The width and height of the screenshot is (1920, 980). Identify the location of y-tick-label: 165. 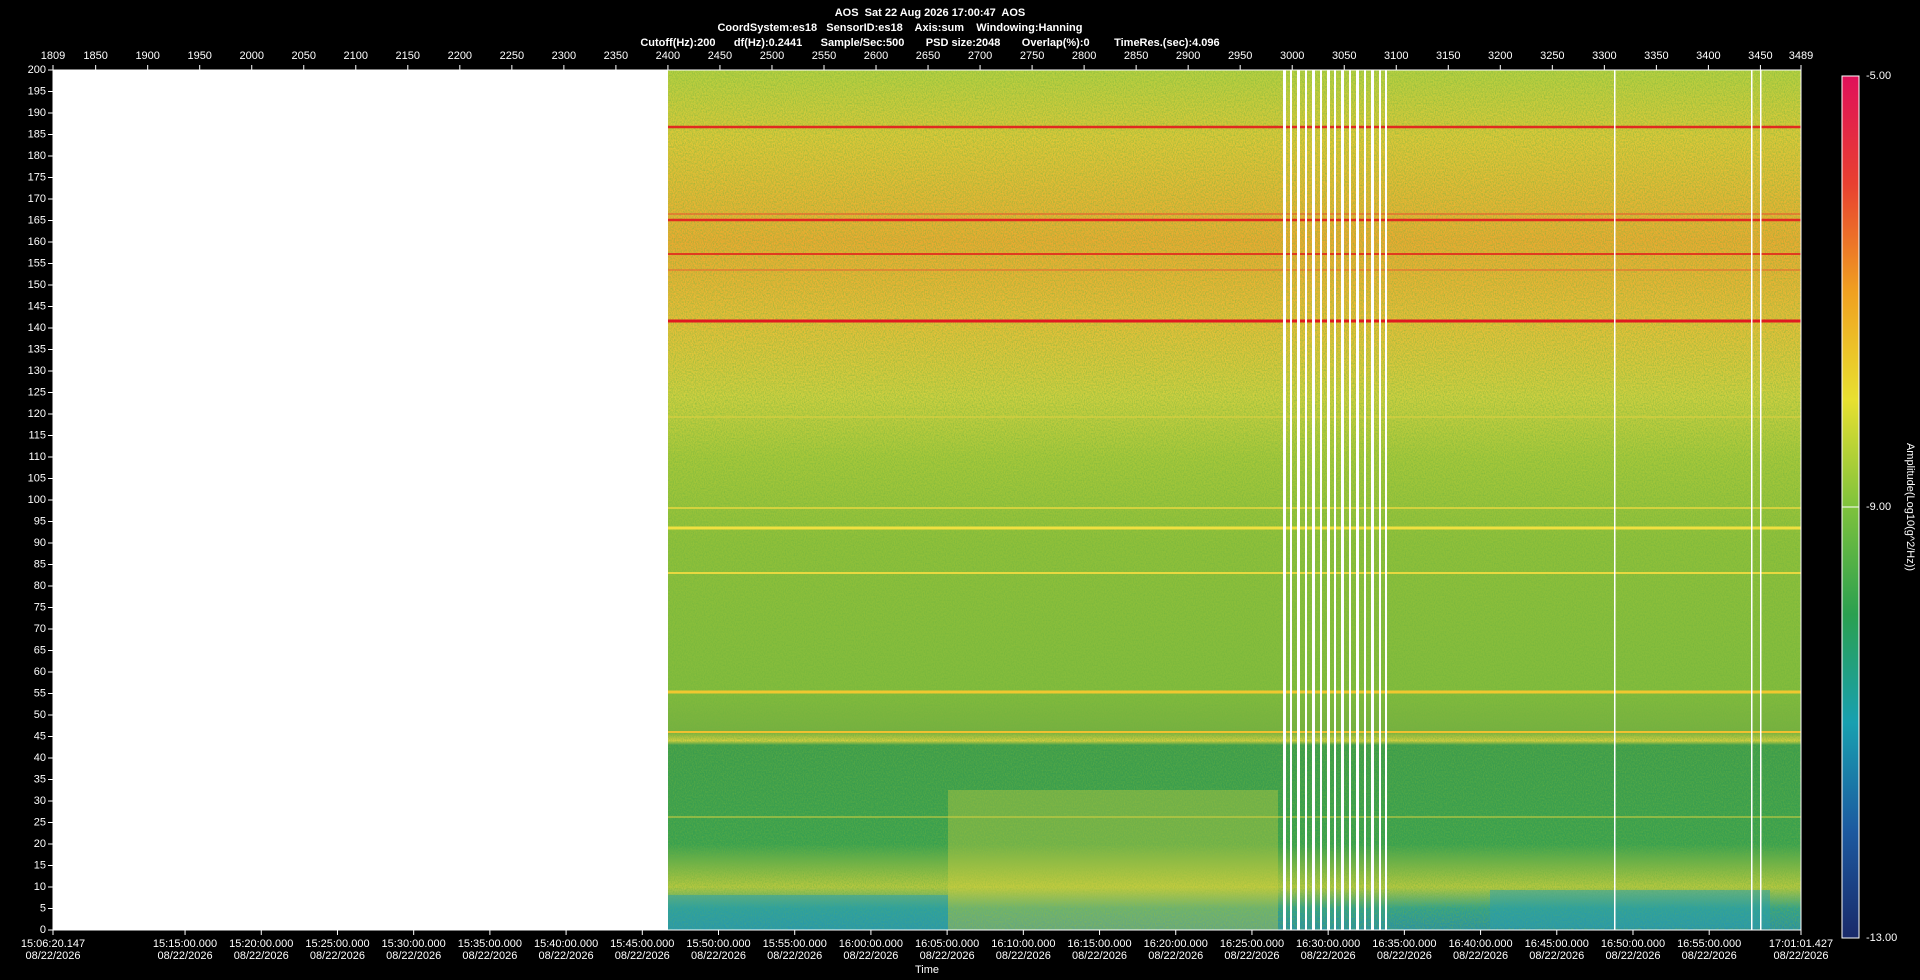
(37, 220).